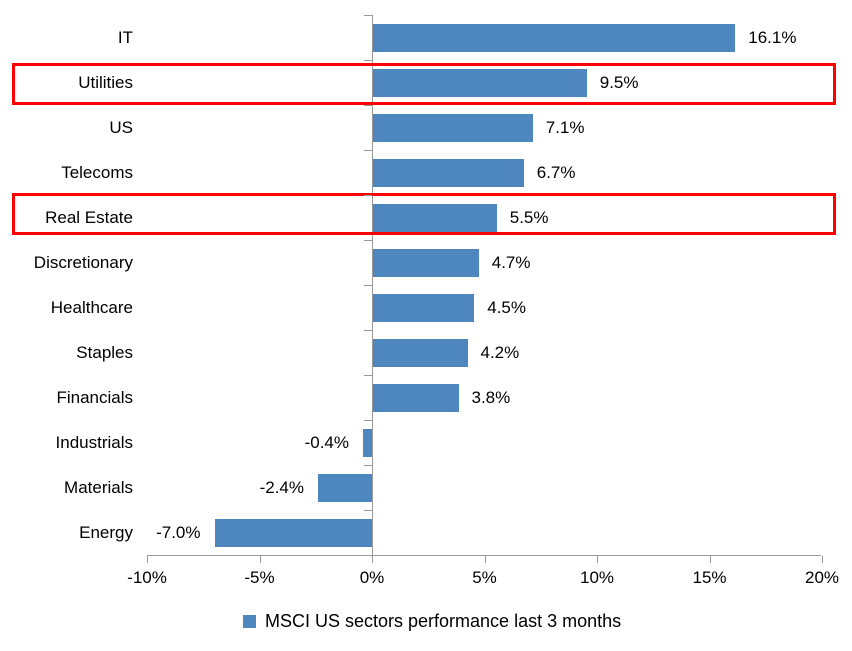 The width and height of the screenshot is (852, 651). I want to click on bar-value-label: 6.7%, so click(556, 172).